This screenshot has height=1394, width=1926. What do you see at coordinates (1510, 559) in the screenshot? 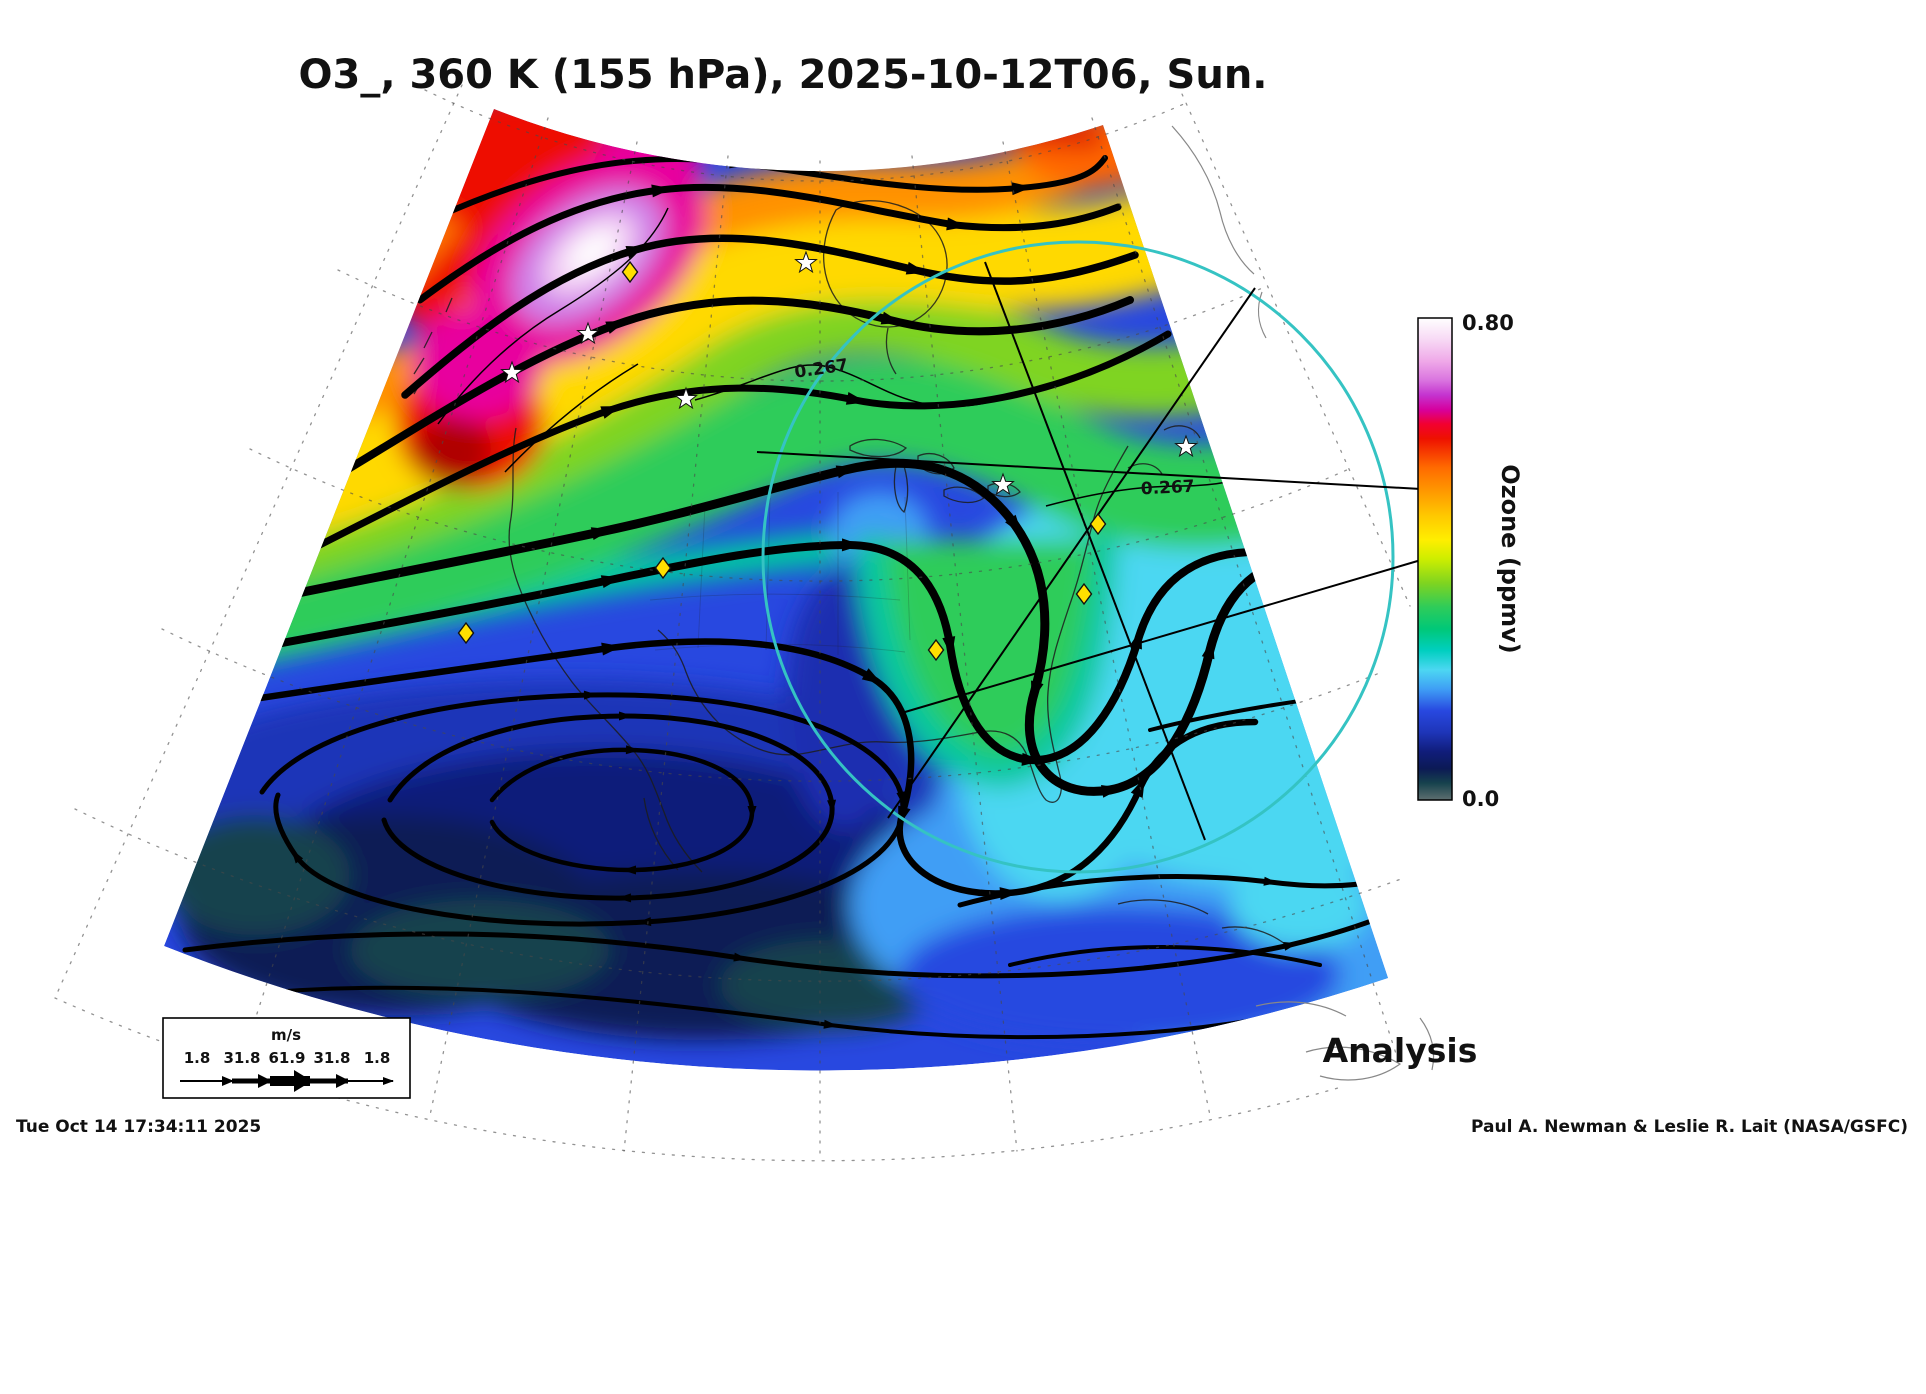
I see `colorbar-axis-label: Ozone (ppmv)` at bounding box center [1510, 559].